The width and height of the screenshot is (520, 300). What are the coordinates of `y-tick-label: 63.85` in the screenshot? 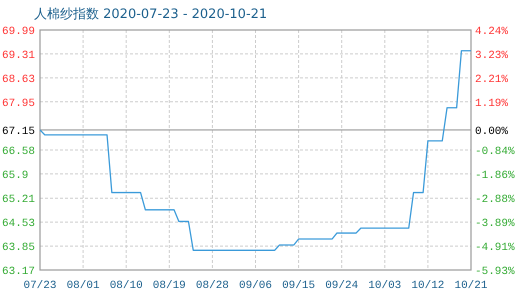 It's located at (19, 248).